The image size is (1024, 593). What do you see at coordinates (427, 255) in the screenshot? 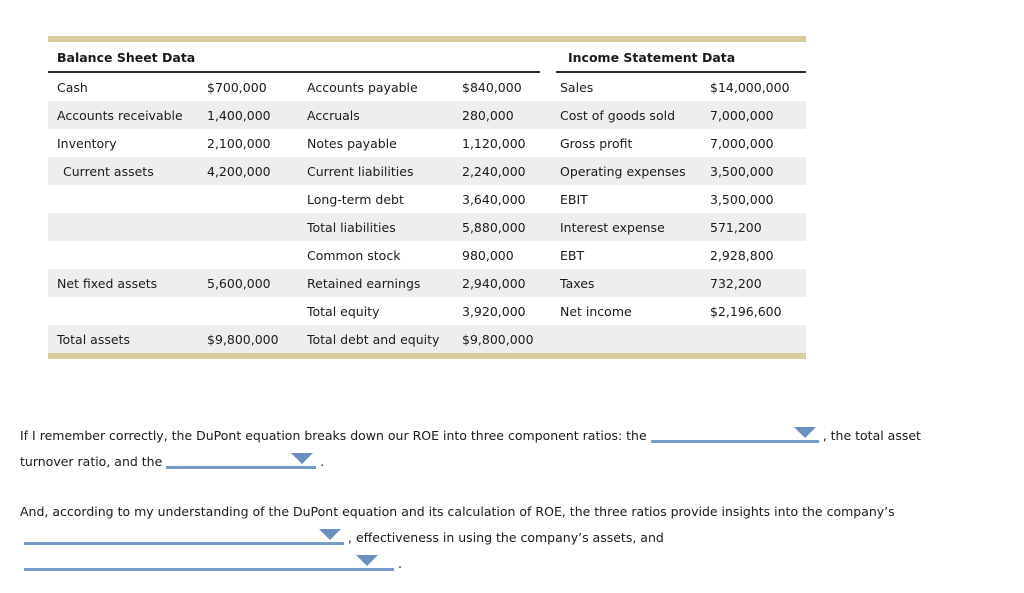
I see `table-row: Common stock 980,000 EBT 2,928,800` at bounding box center [427, 255].